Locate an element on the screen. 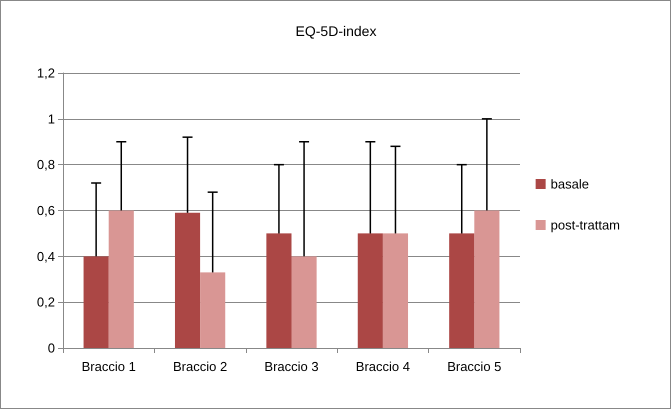  legend-label: post-trattam is located at coordinates (585, 225).